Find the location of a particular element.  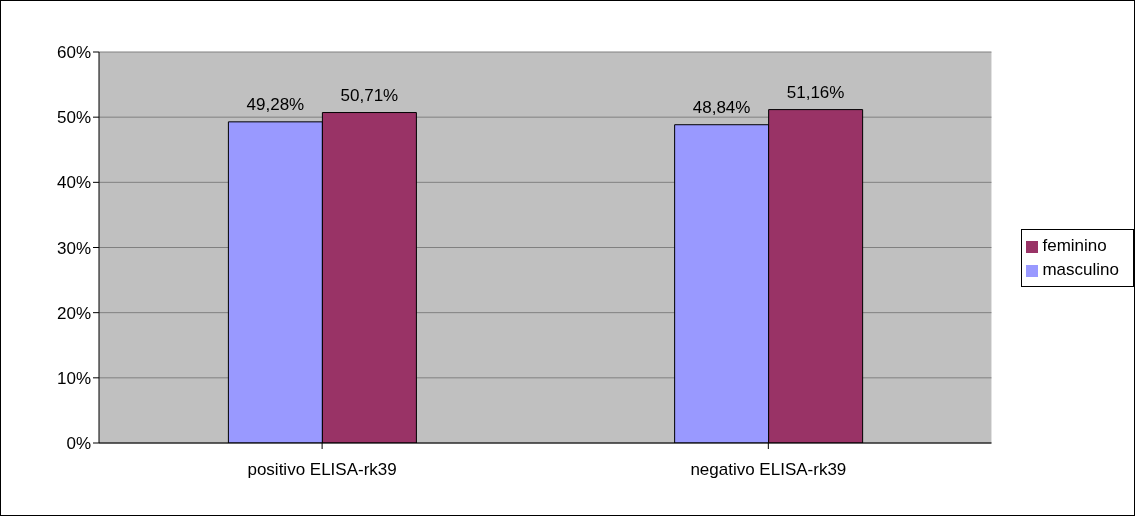

data-label: 50,71% is located at coordinates (369, 95).